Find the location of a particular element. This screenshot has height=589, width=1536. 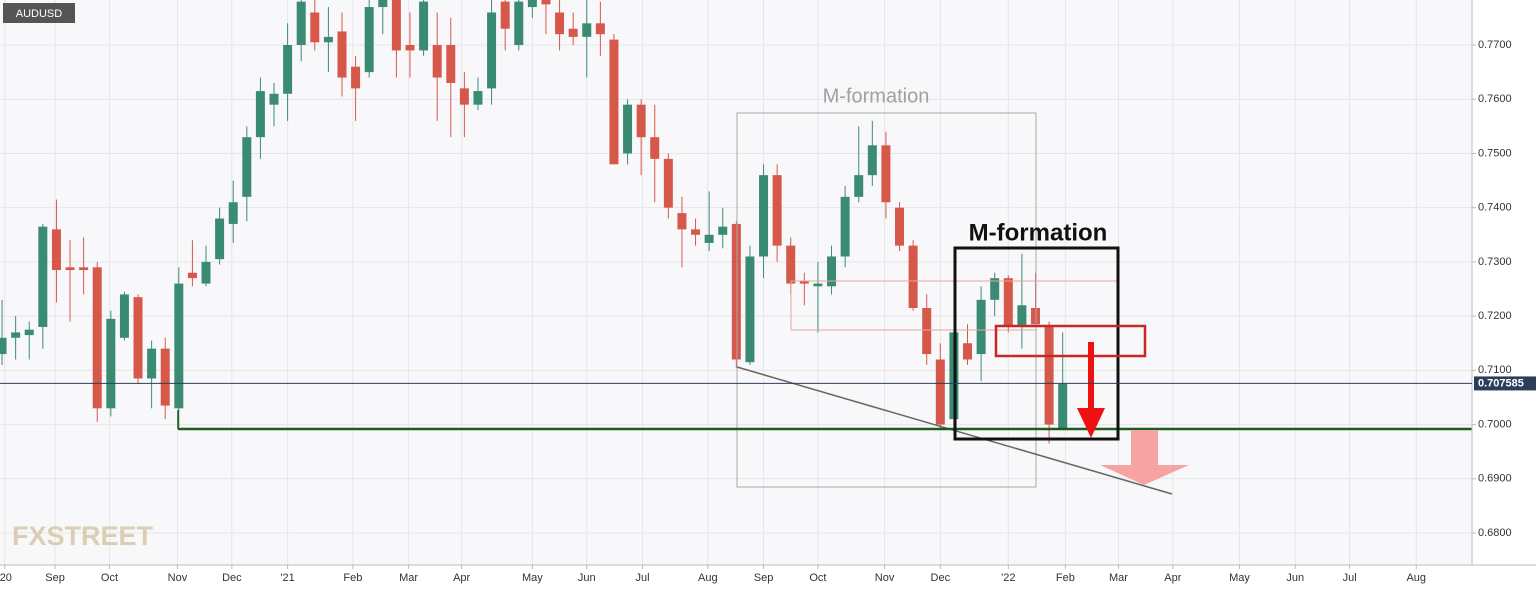

y-tick-label: 0.7600 is located at coordinates (1495, 99).